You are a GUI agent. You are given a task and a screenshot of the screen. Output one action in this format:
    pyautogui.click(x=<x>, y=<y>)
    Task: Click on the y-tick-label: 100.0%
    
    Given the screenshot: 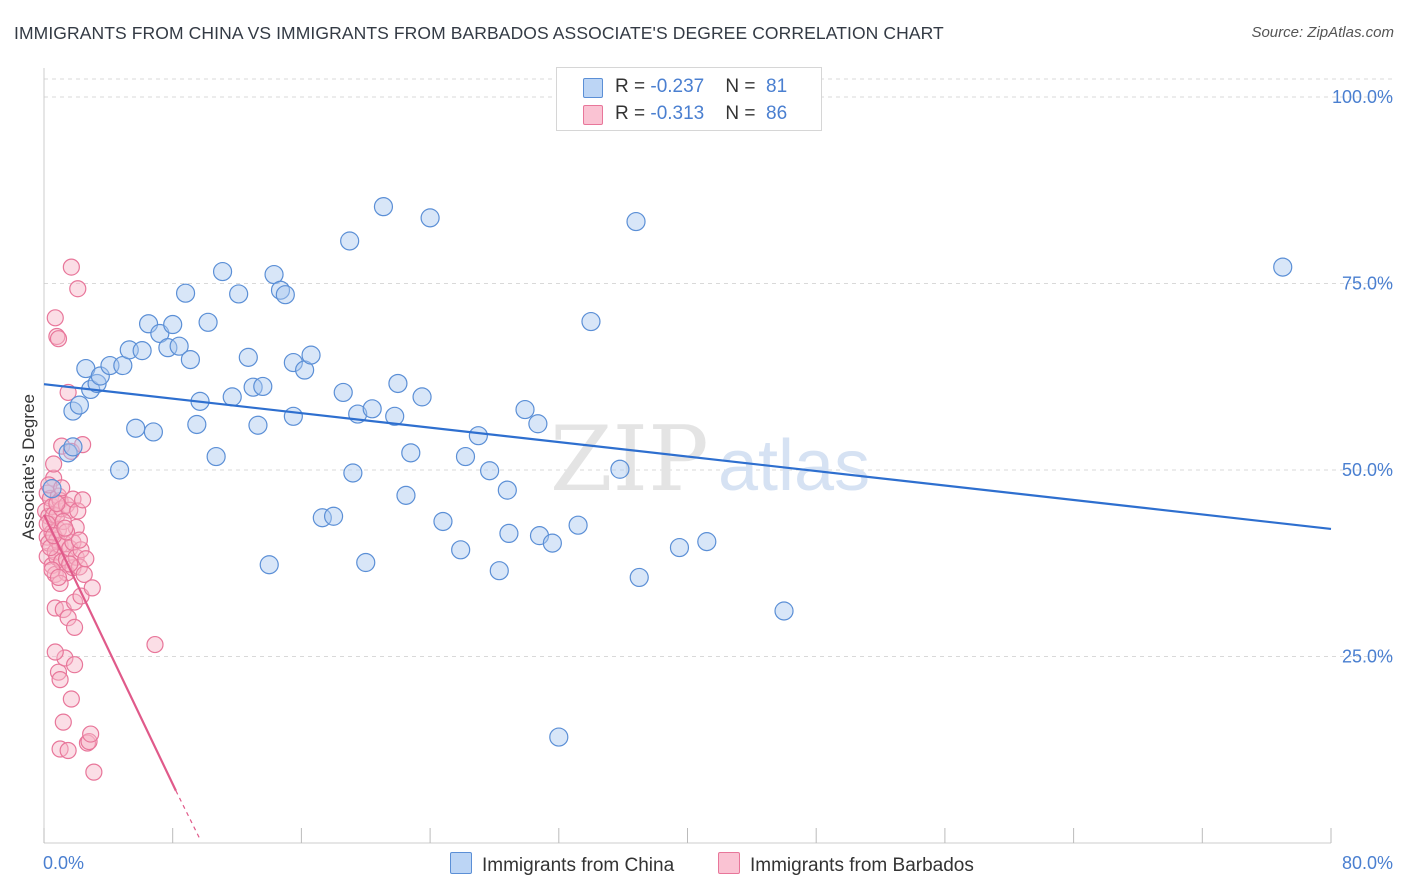 What is the action you would take?
    pyautogui.click(x=1362, y=97)
    